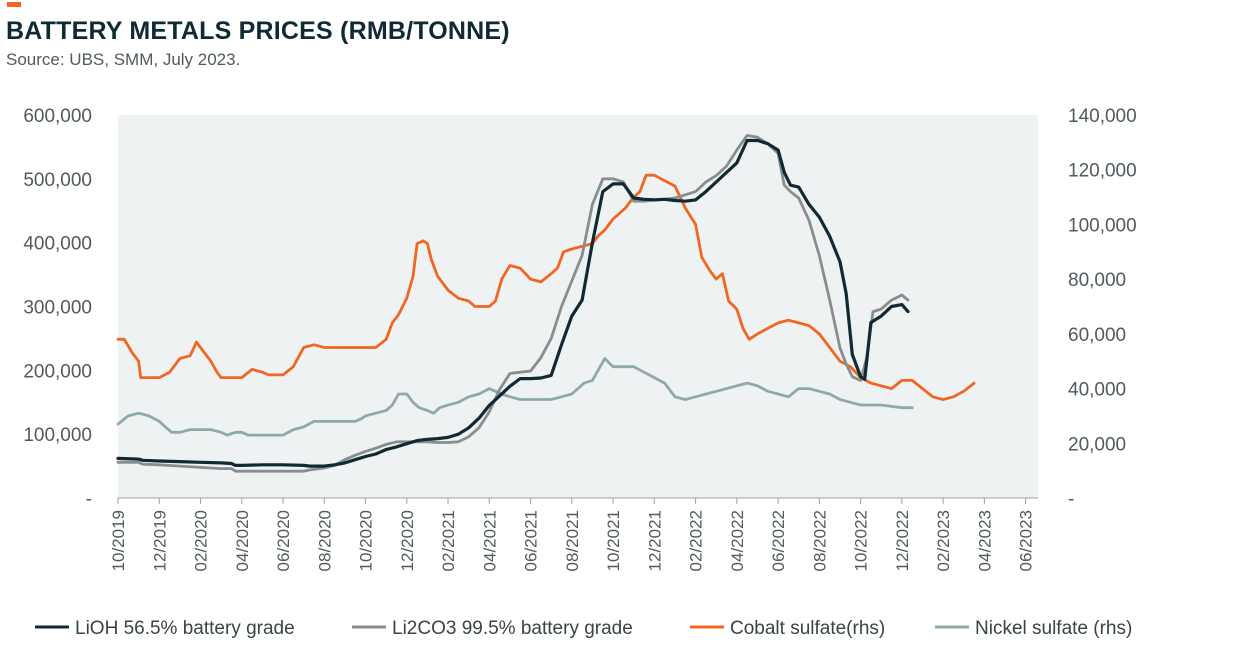 The width and height of the screenshot is (1258, 663). Describe the element at coordinates (1102, 171) in the screenshot. I see `y-right-tick-label: 120,000` at that location.